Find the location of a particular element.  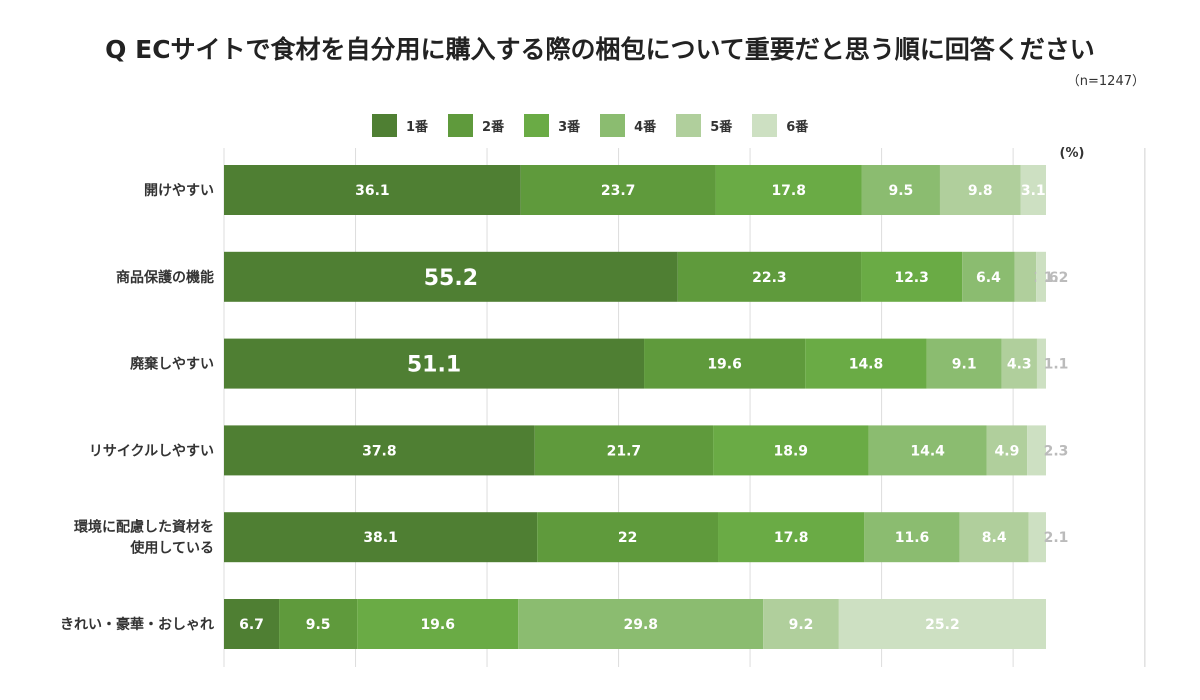

legend-item-6: 6番 is located at coordinates (780, 125).